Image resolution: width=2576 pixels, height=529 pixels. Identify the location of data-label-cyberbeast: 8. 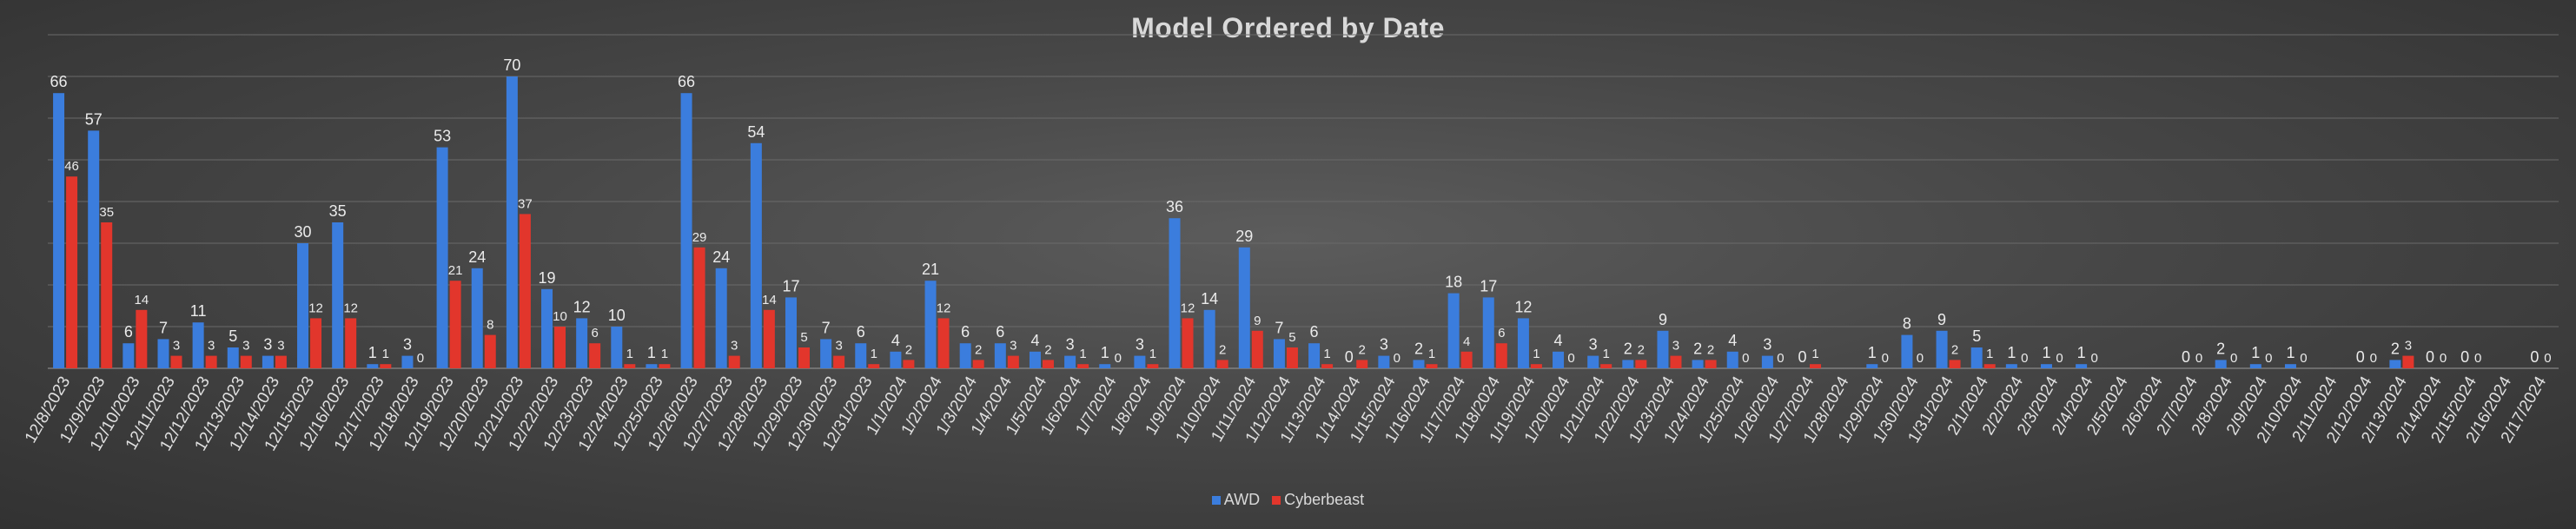
(490, 325).